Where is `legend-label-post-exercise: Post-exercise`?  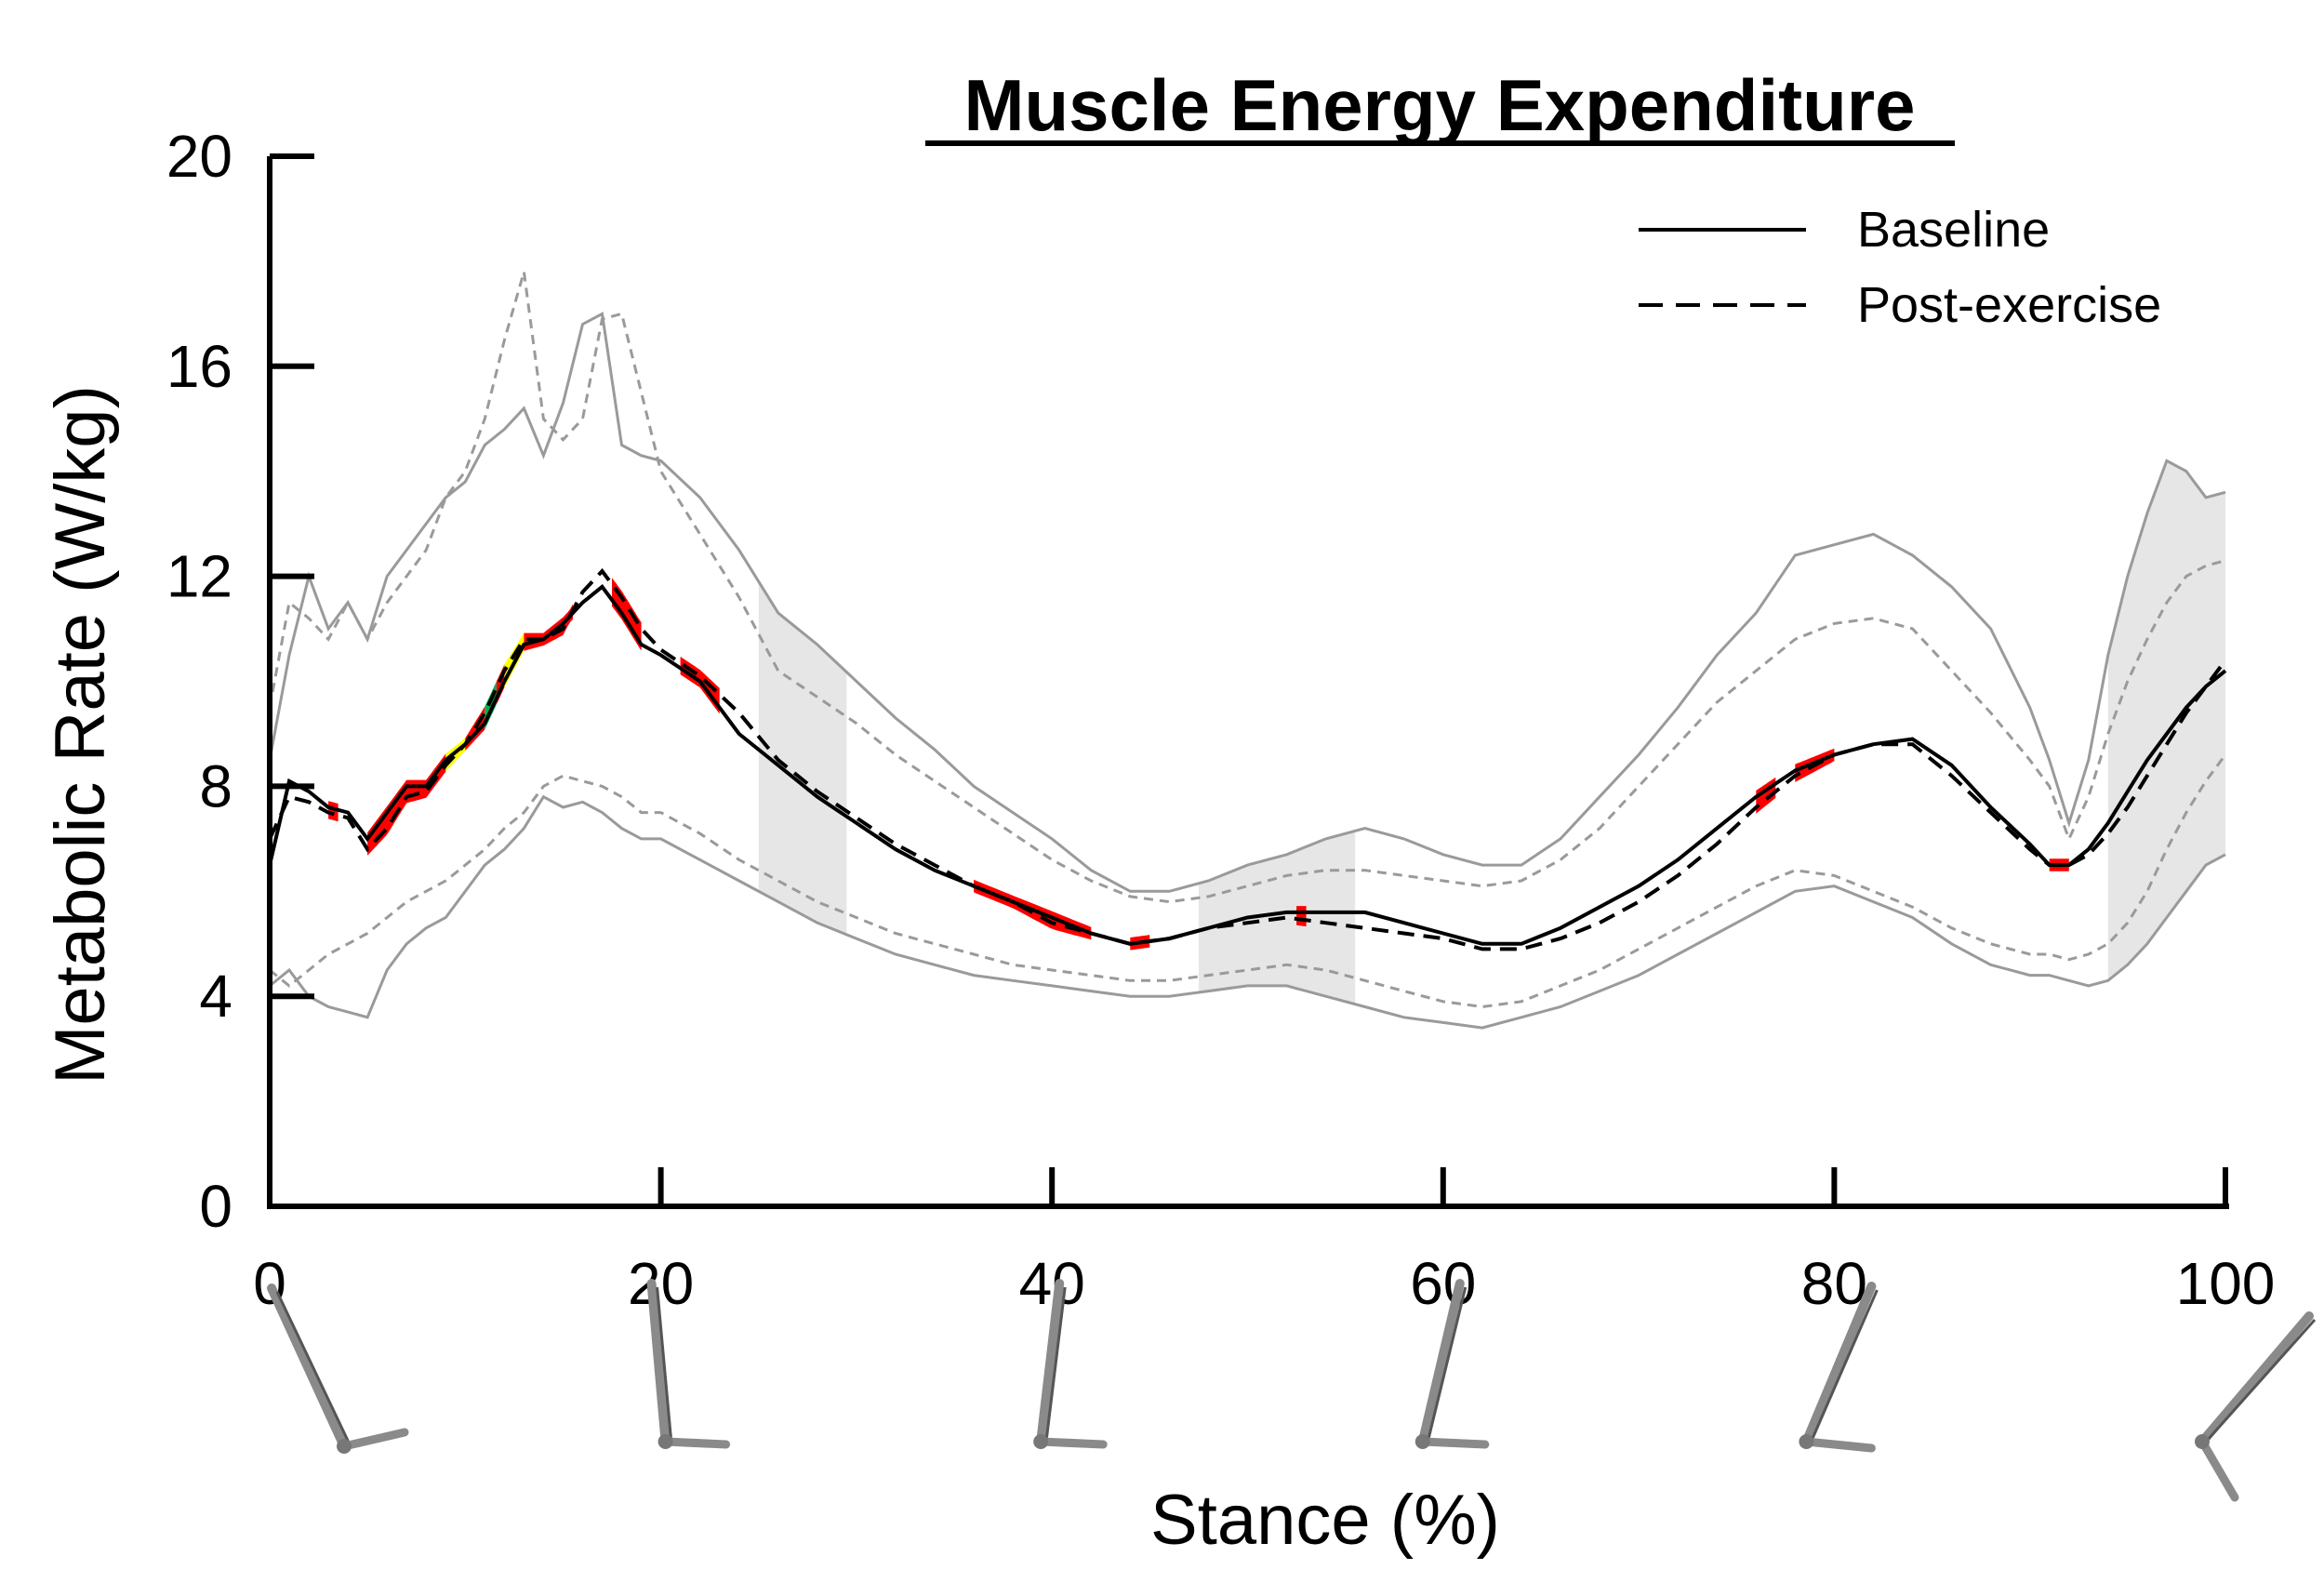
legend-label-post-exercise: Post-exercise is located at coordinates (2009, 305).